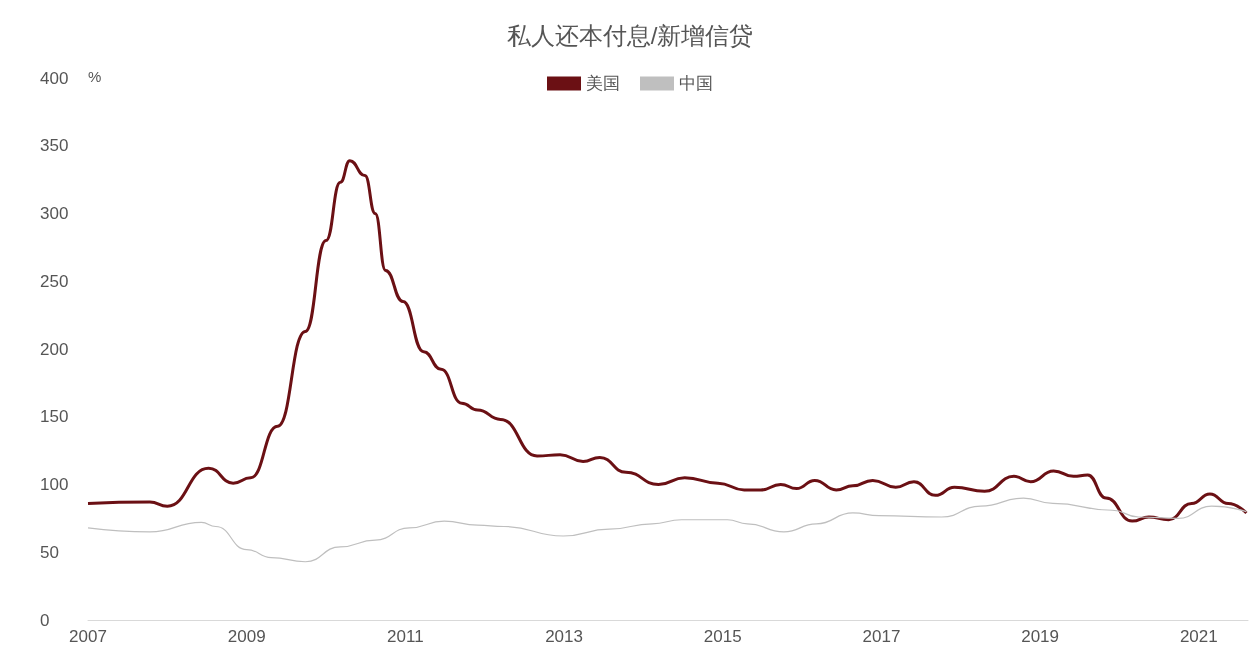 The image size is (1260, 666). Describe the element at coordinates (54, 78) in the screenshot. I see `y-tick-label: 400` at that location.